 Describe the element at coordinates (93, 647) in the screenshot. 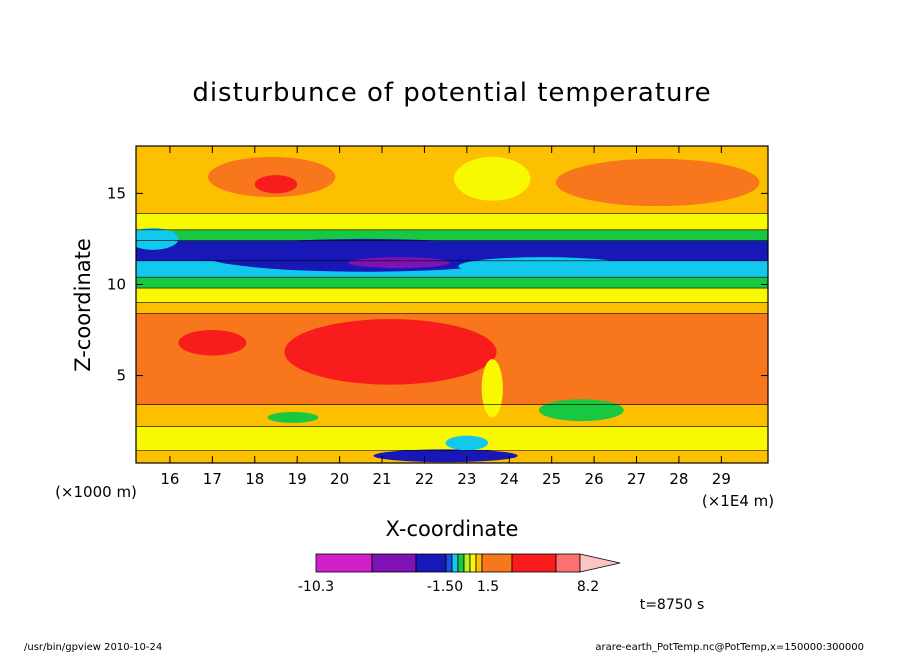

I see `footer-left: /usr/bin/gpview 2010-10-24` at that location.